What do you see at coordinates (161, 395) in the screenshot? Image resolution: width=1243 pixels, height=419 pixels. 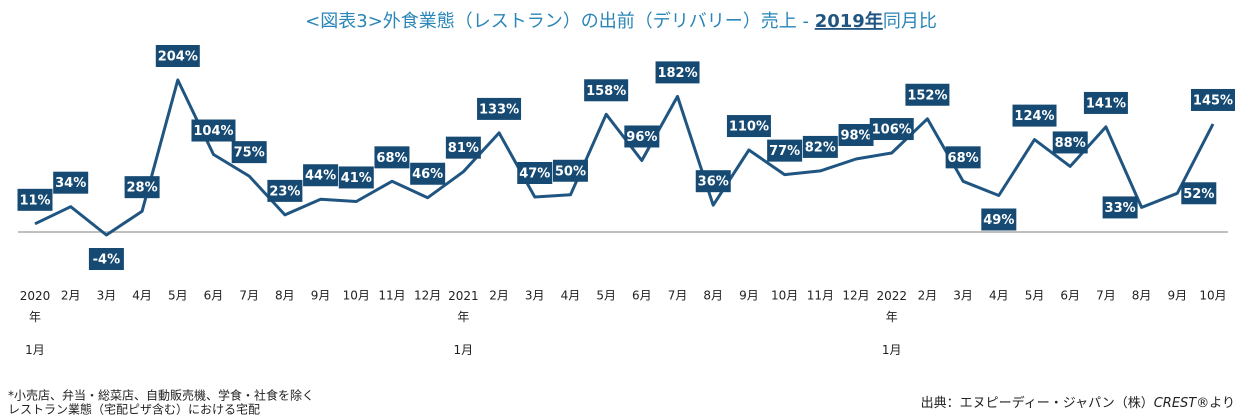 I see `note: *小売店、弁当・総菜店、自動販売機、学食・社食を除く` at bounding box center [161, 395].